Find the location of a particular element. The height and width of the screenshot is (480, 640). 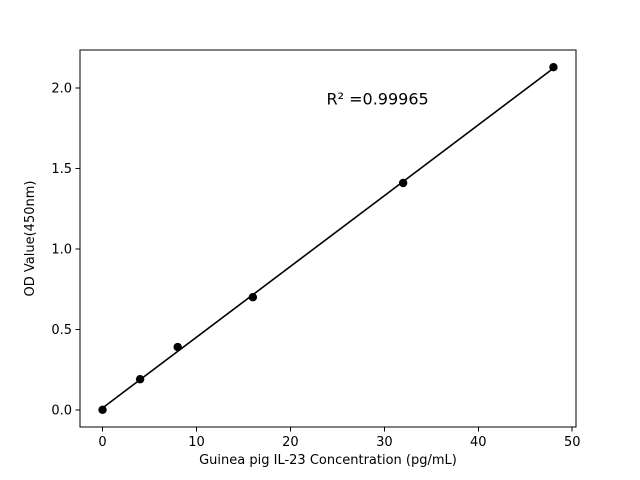

x-axis-label: Guinea pig IL-23 Concentration (pg/mL) is located at coordinates (328, 460).